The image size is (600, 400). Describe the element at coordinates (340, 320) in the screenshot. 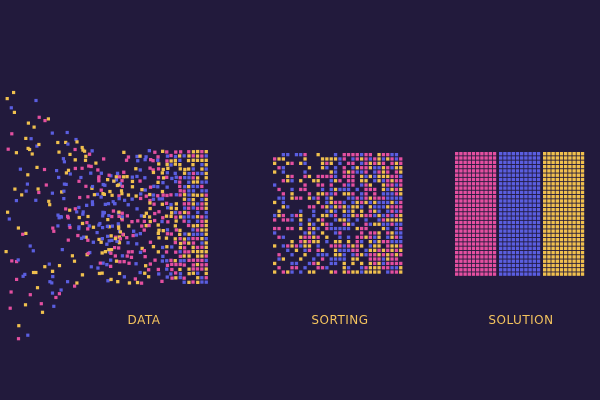

I see `caption-sorting: SORTING` at that location.